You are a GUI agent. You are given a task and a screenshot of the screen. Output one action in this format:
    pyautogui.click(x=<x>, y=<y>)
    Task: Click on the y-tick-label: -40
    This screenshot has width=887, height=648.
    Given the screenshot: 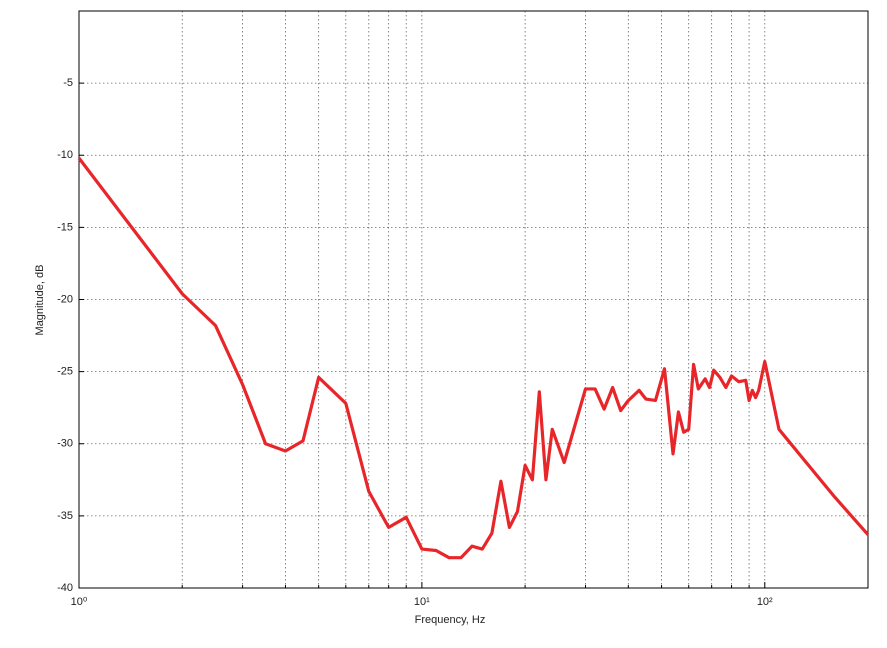 What is the action you would take?
    pyautogui.click(x=65, y=588)
    